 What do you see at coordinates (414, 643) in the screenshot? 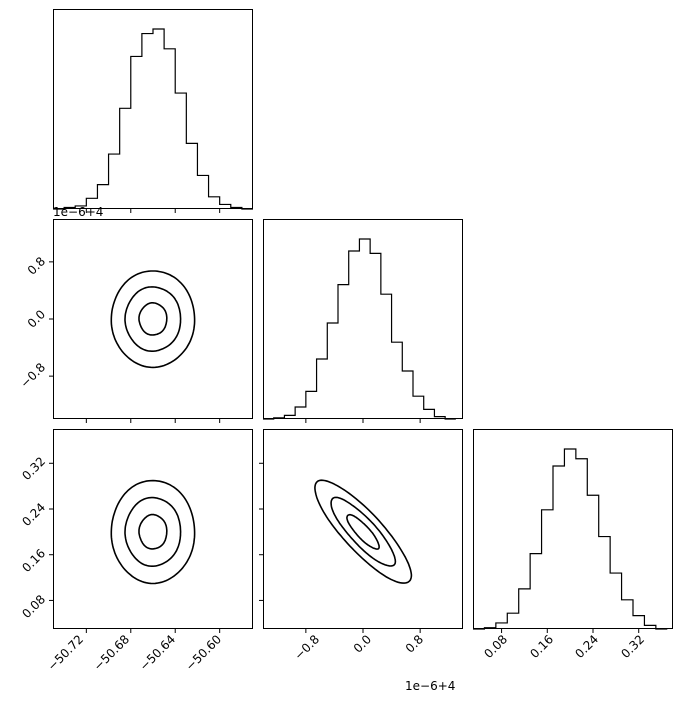
I see `x-tick-label-p1: 0.8` at bounding box center [414, 643].